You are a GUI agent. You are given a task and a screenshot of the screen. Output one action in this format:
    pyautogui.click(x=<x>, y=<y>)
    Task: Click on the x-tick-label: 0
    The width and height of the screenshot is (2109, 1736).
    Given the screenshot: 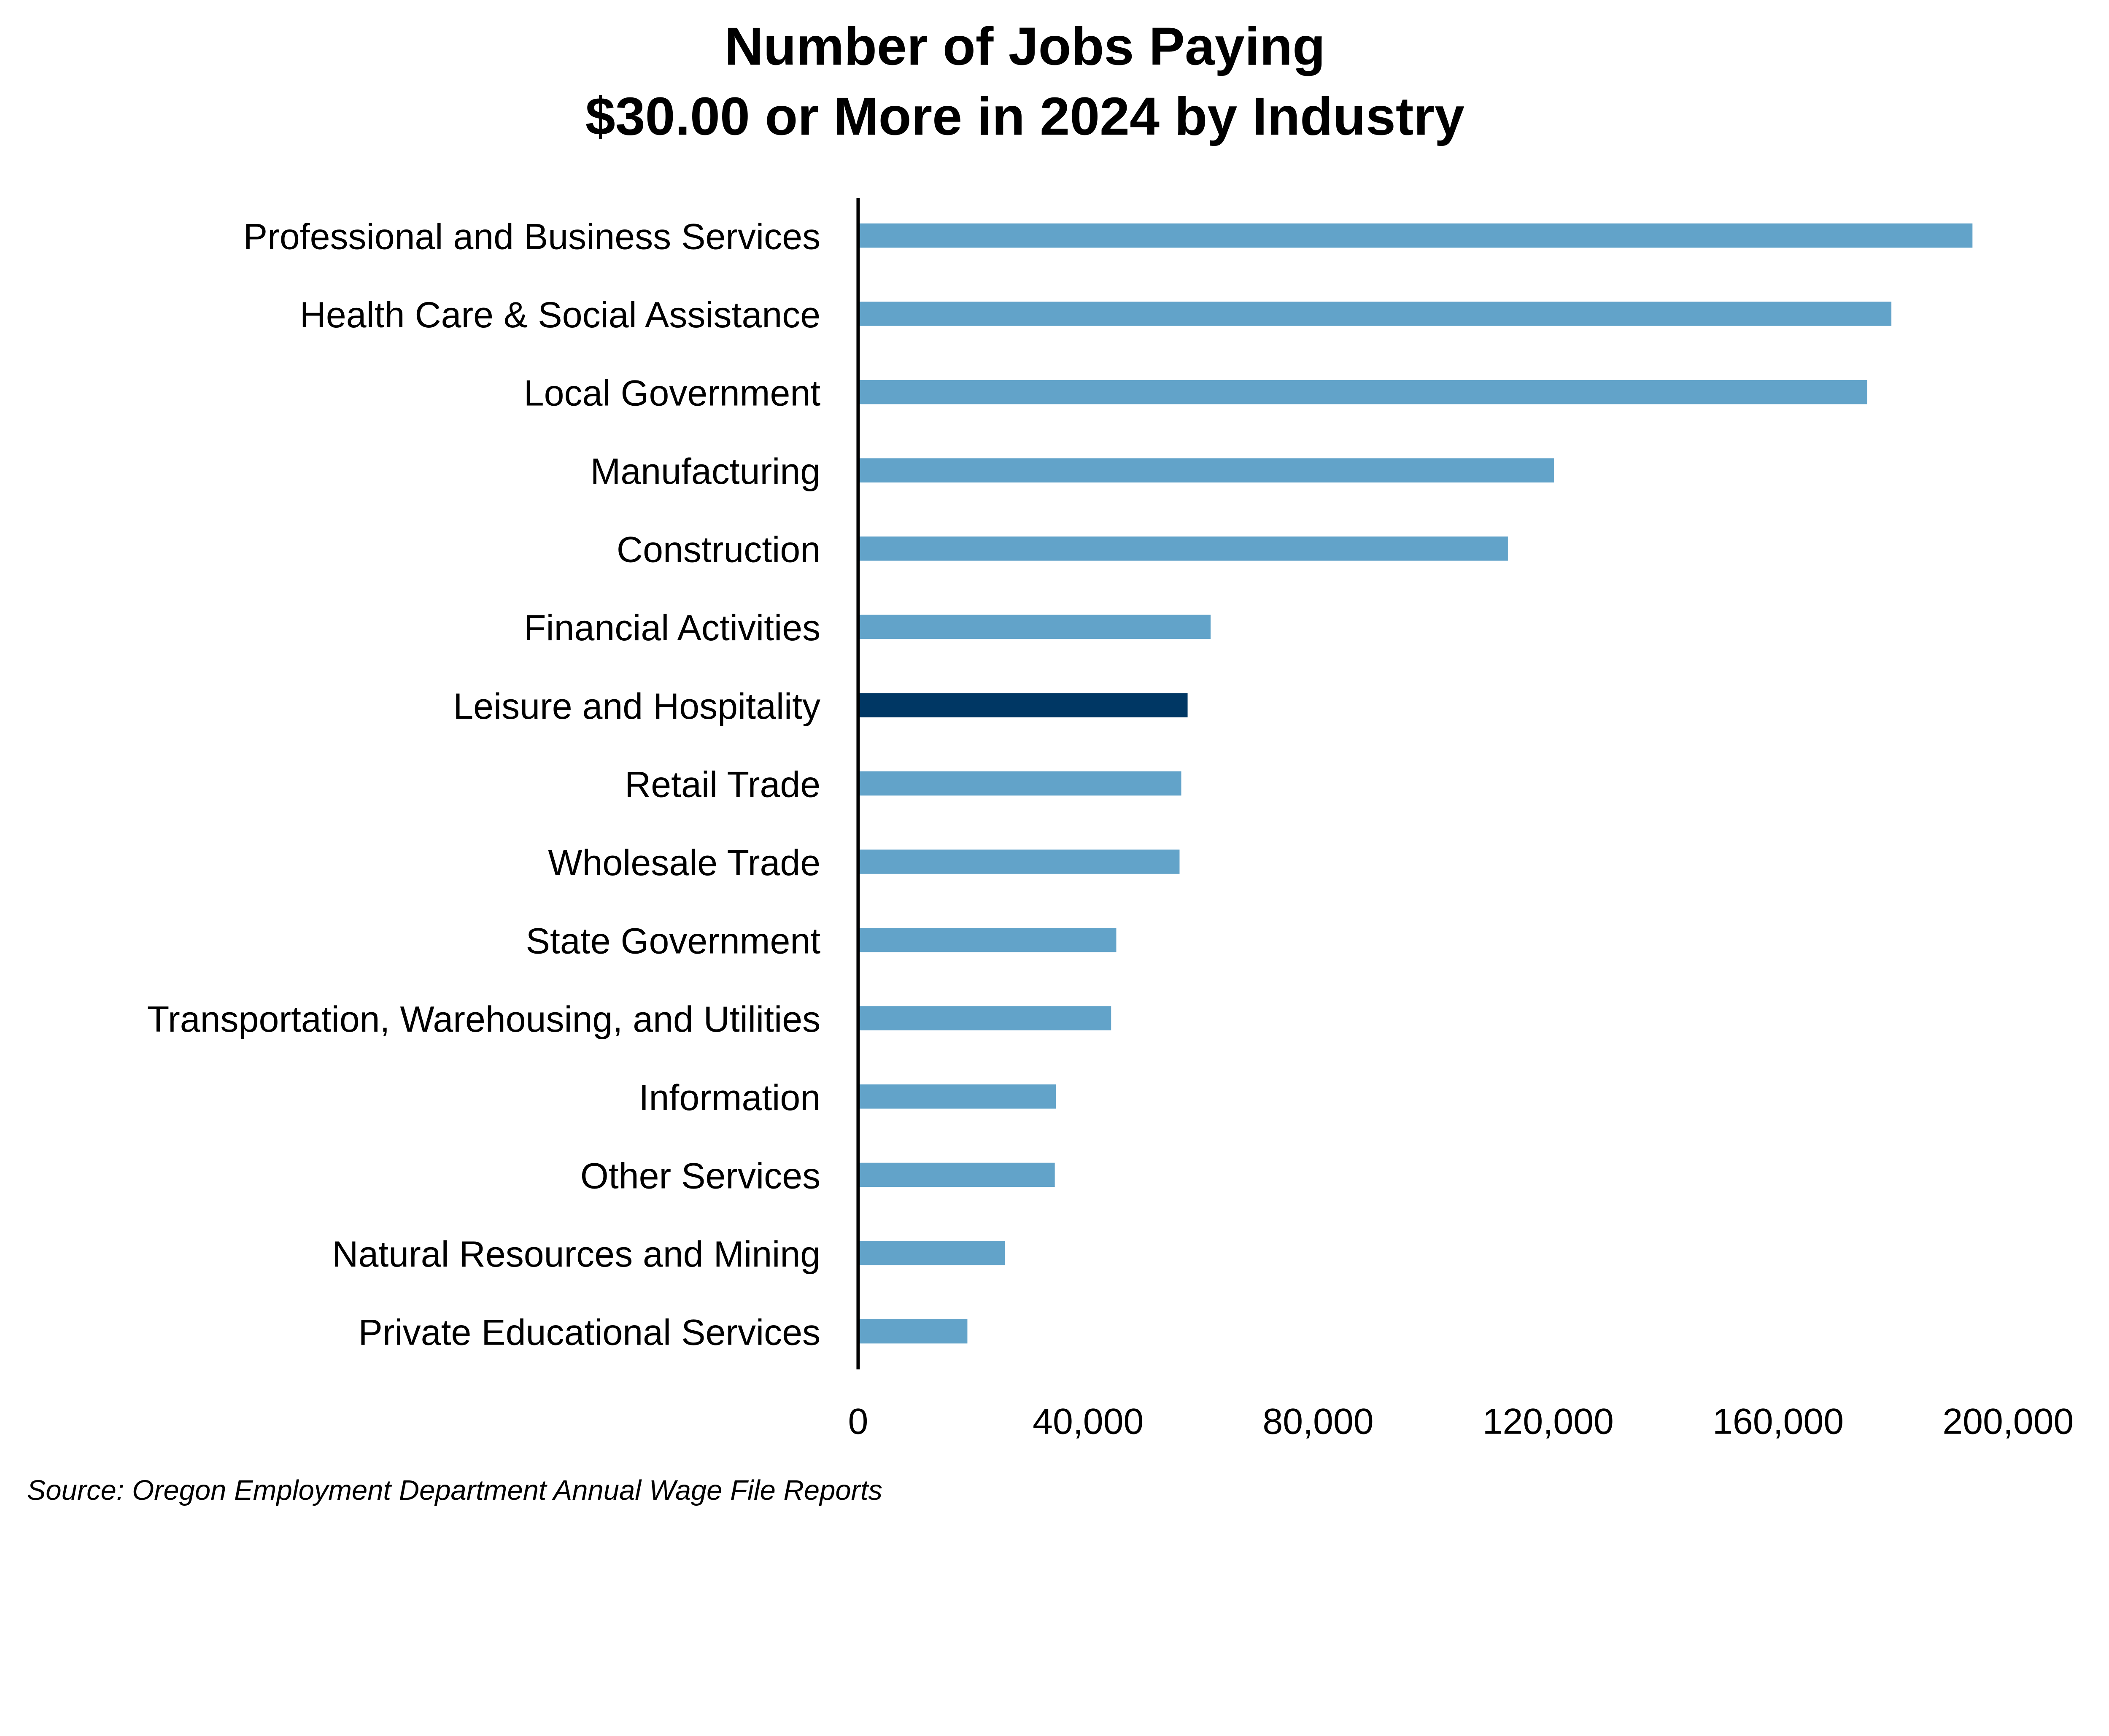 What is the action you would take?
    pyautogui.click(x=858, y=1422)
    